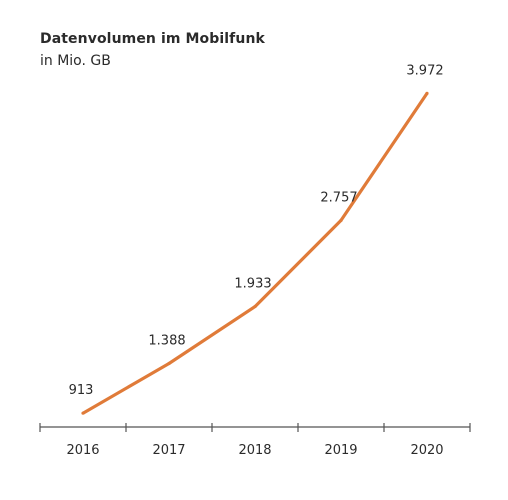 This screenshot has height=500, width=508. I want to click on data-label: 913, so click(81, 390).